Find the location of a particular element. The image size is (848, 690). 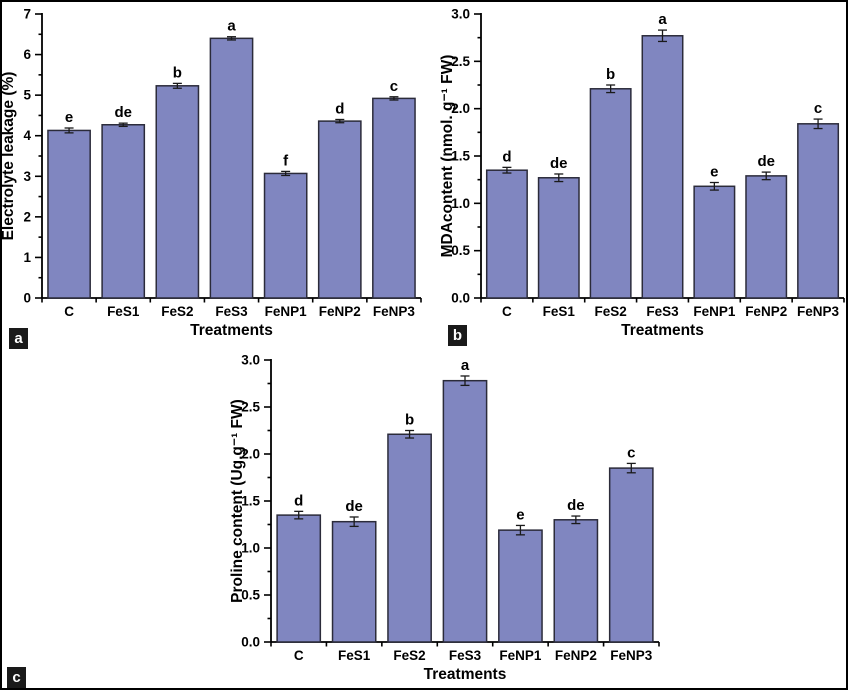

y-axis-title: Proline content (Ug.g⁻¹ FW) is located at coordinates (237, 501).